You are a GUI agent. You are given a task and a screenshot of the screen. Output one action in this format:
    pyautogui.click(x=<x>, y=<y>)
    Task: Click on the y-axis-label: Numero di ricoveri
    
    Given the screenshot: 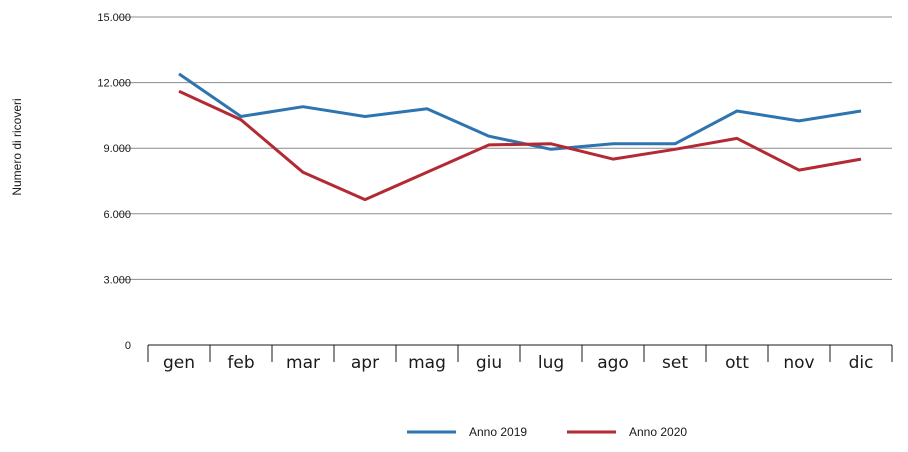 What is the action you would take?
    pyautogui.click(x=17, y=146)
    